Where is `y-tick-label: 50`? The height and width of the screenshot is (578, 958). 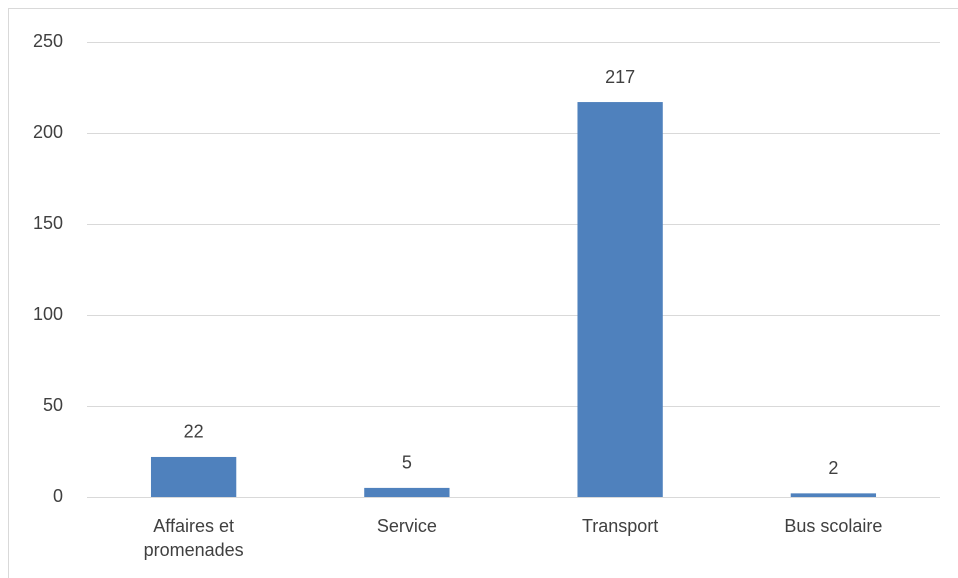 y-tick-label: 50 is located at coordinates (53, 405).